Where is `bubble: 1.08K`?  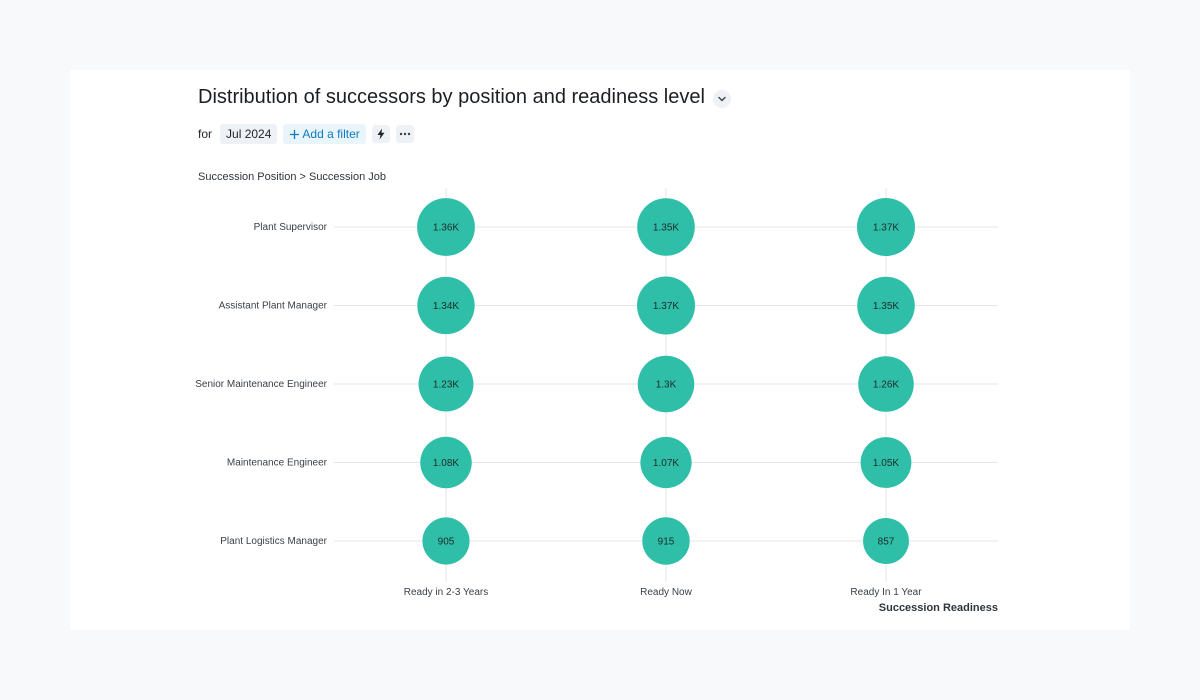
bubble: 1.08K is located at coordinates (446, 462).